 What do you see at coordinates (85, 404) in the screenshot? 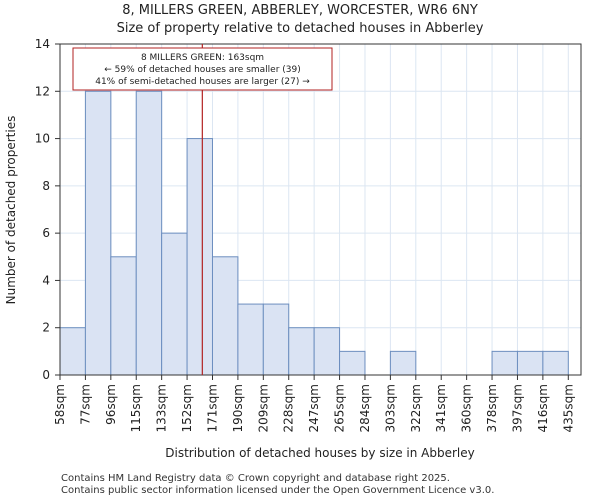
I see `x-tick-label: 77sqm` at bounding box center [85, 404].